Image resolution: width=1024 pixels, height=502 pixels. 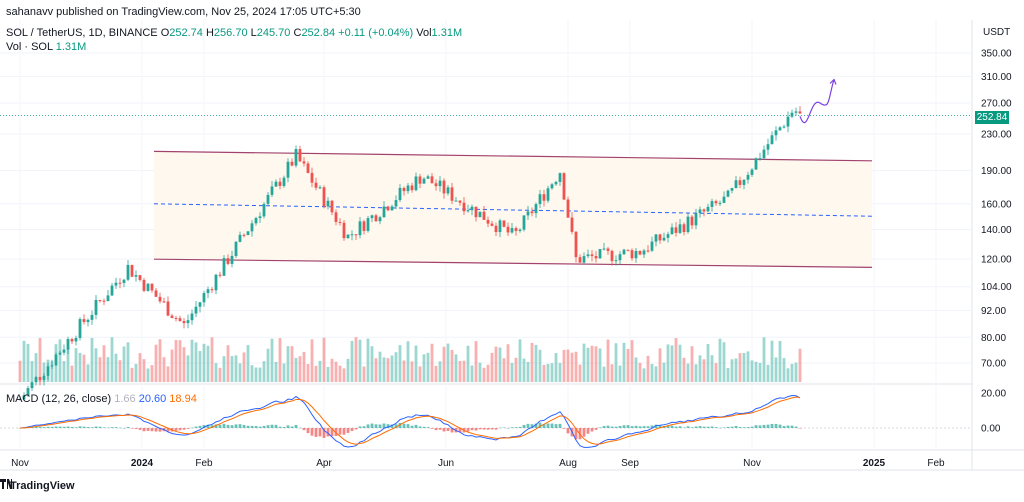 I want to click on macd-label: MACD (12, 26, close), so click(x=59, y=399).